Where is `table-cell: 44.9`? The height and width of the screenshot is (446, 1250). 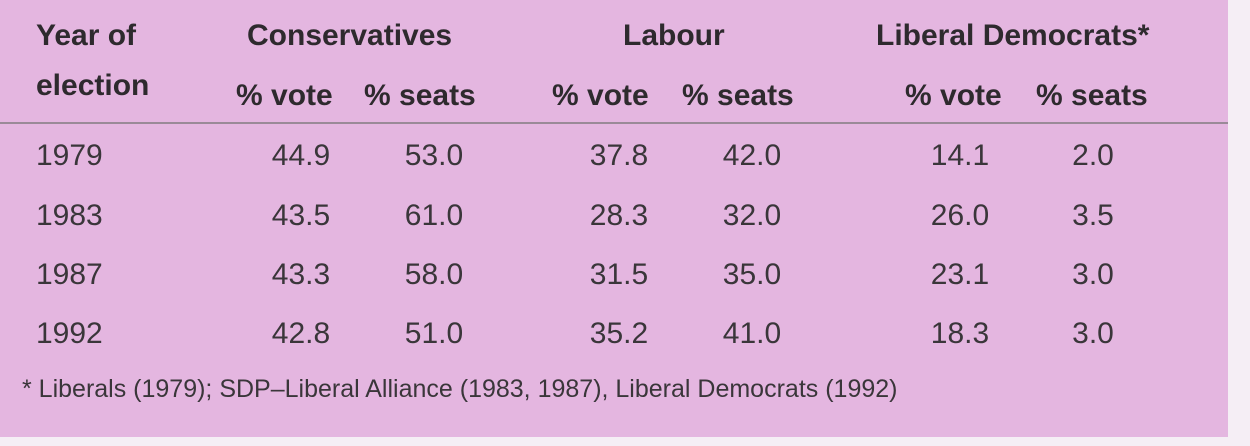
table-cell: 44.9 is located at coordinates (301, 155).